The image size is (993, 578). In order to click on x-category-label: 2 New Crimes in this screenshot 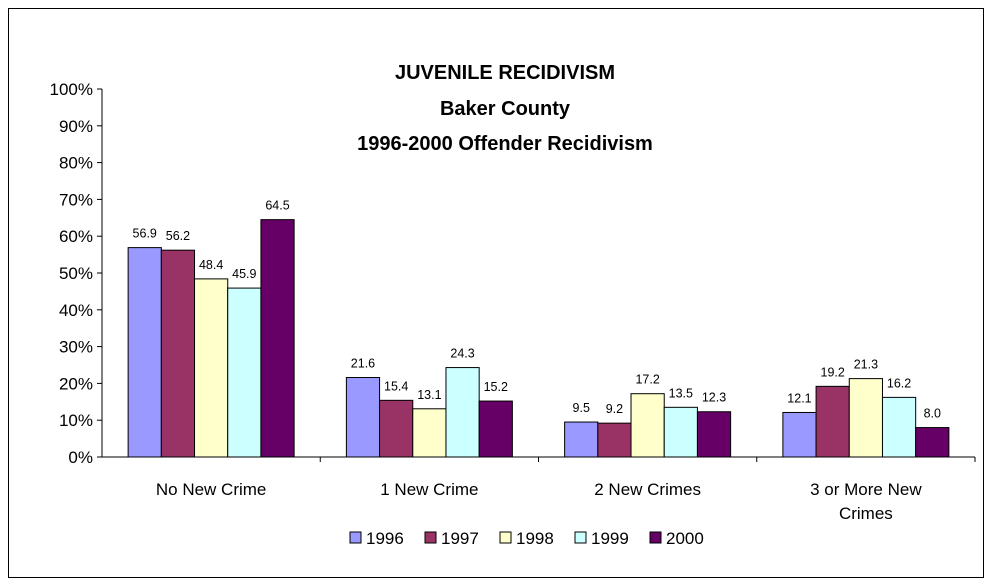, I will do `click(647, 489)`.